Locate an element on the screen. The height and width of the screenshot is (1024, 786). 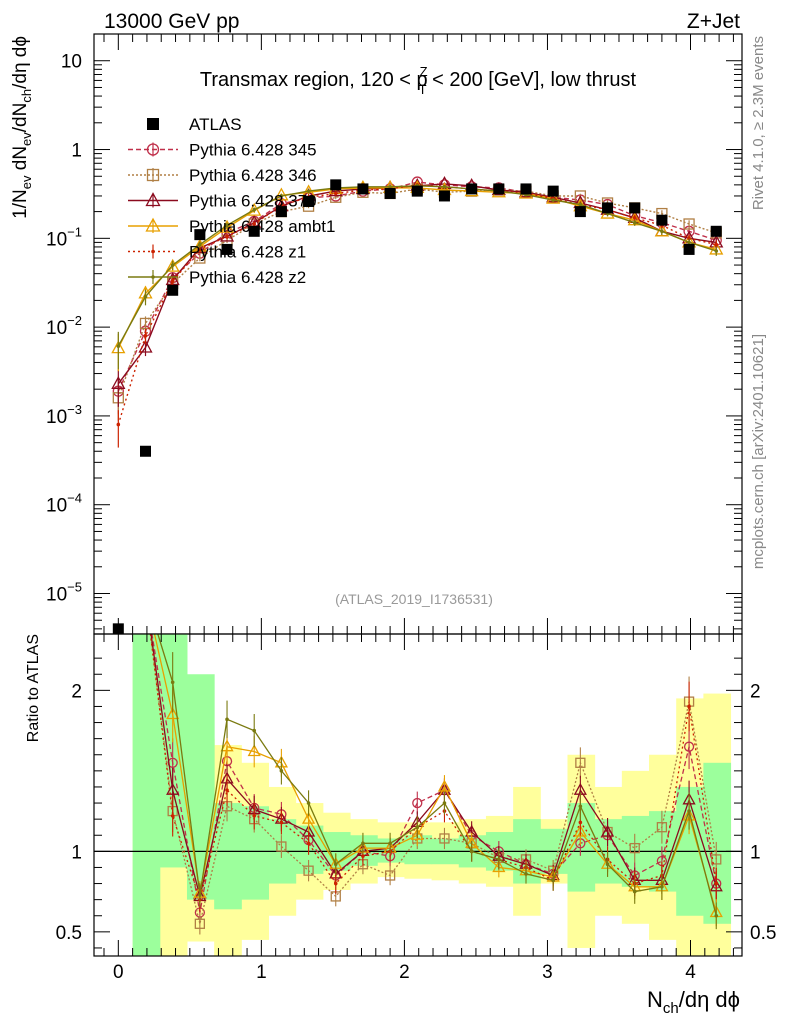
analysis-watermark: (ATLAS_2019_I1736531) is located at coordinates (414, 599).